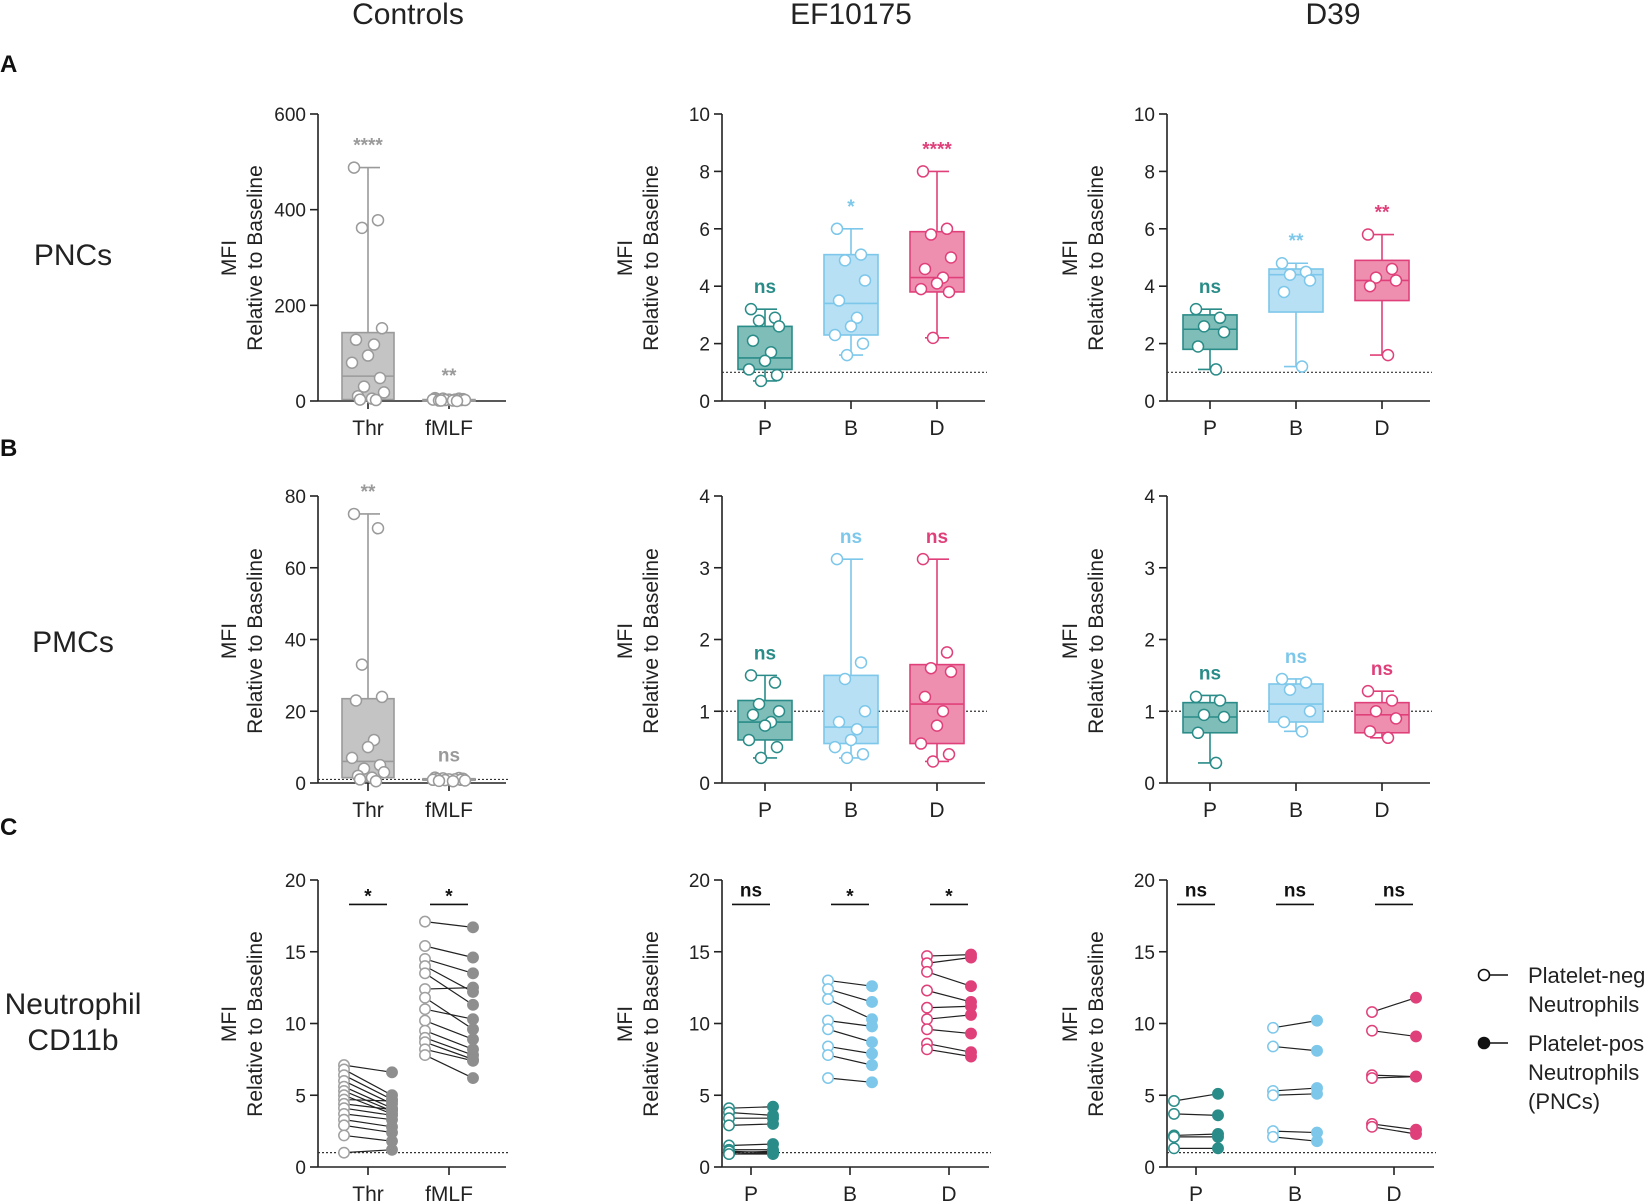 The width and height of the screenshot is (1651, 1203). I want to click on panel-C-EF10175: MFI Relative to Baseline 0 5 10 15 20 Pns B * D *, so click(802, 1037).